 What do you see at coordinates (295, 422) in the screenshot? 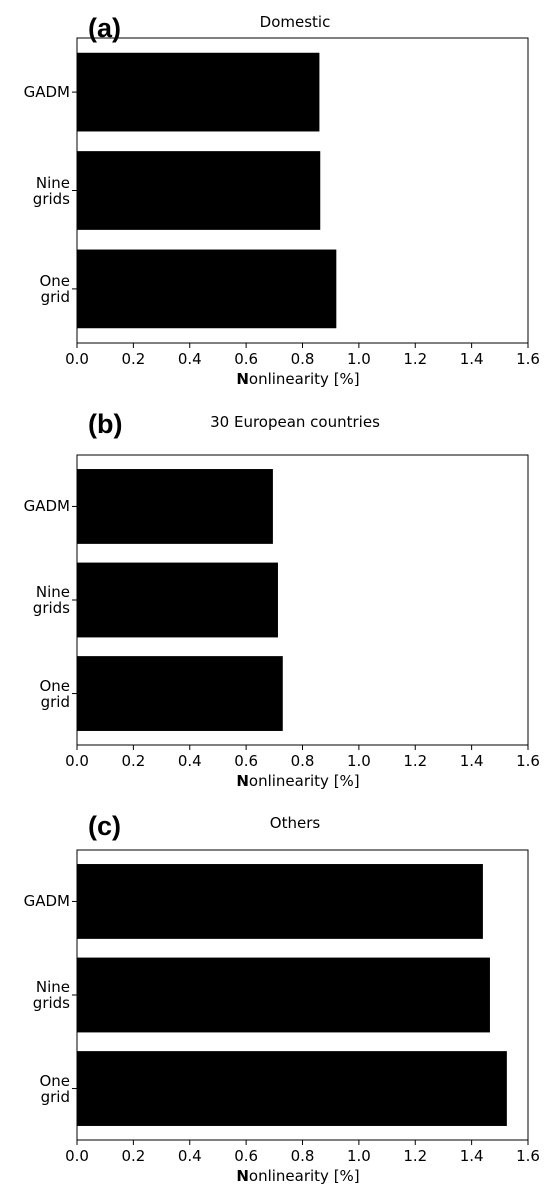
I see `chart-title: 30 European countries` at bounding box center [295, 422].